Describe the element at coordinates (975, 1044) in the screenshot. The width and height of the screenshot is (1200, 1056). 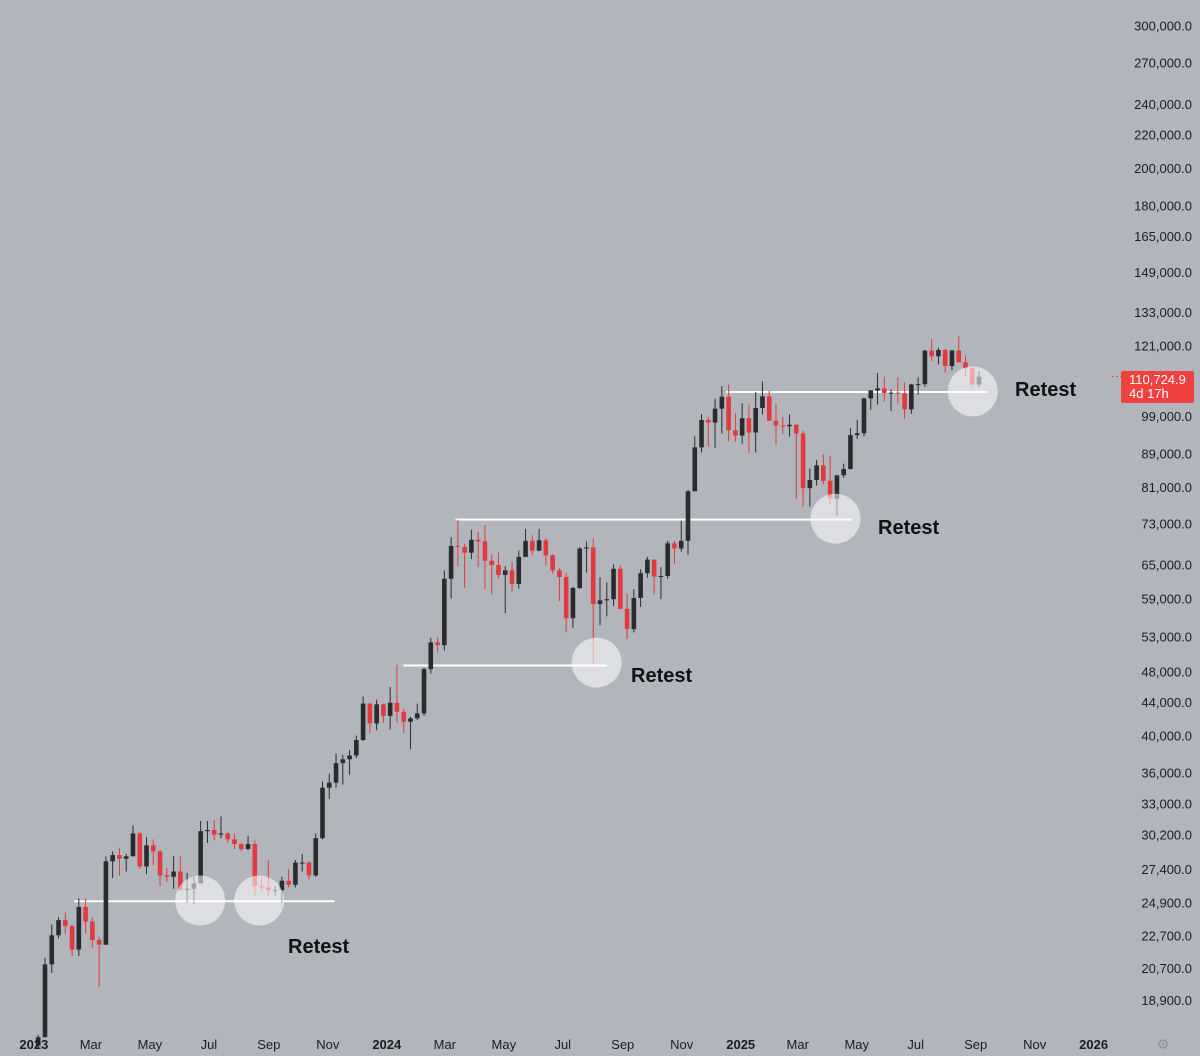
I see `time-tick-label: Sep` at that location.